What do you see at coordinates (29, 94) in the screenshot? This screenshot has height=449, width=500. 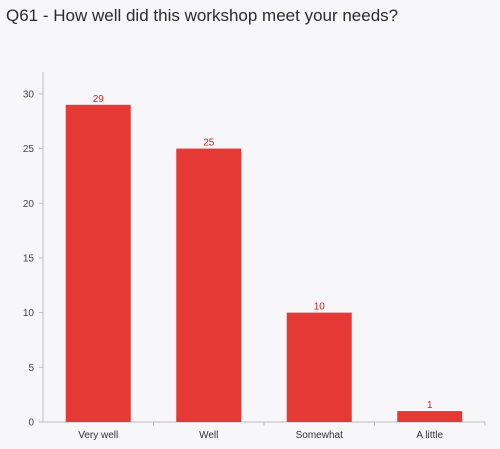 I see `y-tick-label: 30` at bounding box center [29, 94].